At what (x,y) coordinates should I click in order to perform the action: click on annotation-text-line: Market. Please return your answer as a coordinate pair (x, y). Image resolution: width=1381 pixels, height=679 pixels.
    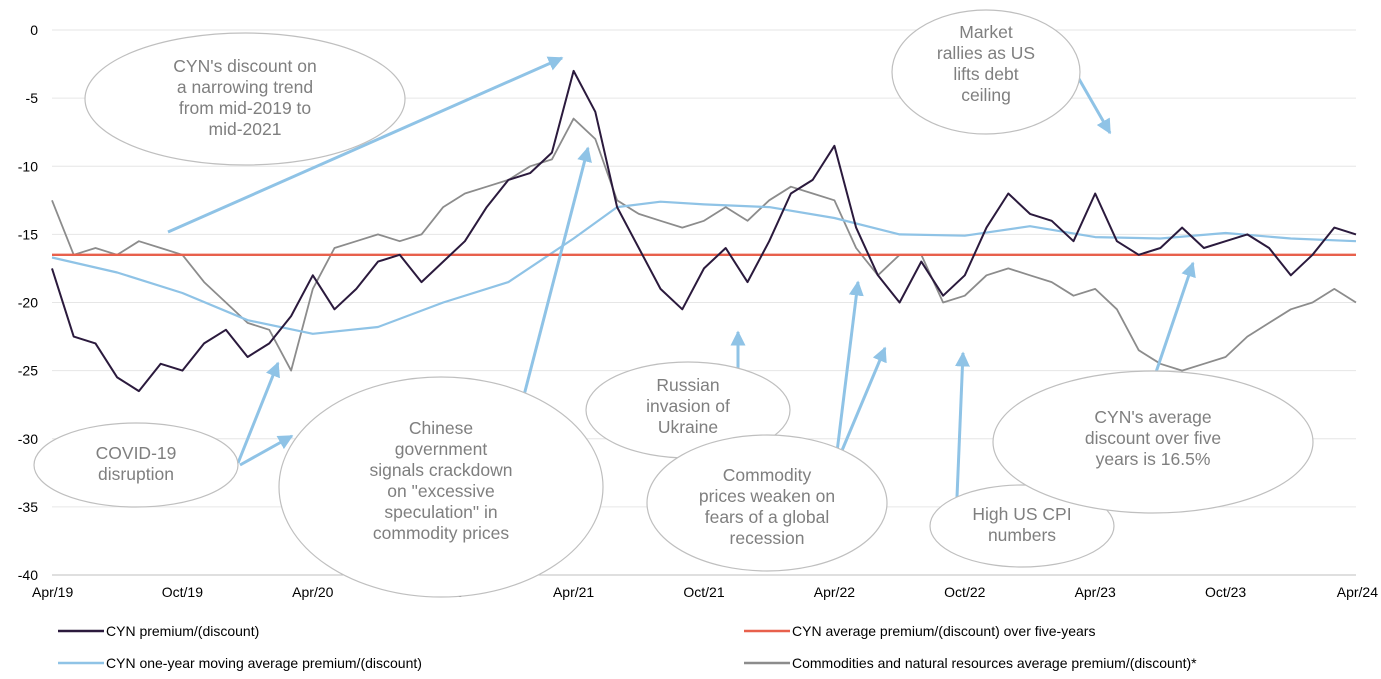
    Looking at the image, I should click on (986, 32).